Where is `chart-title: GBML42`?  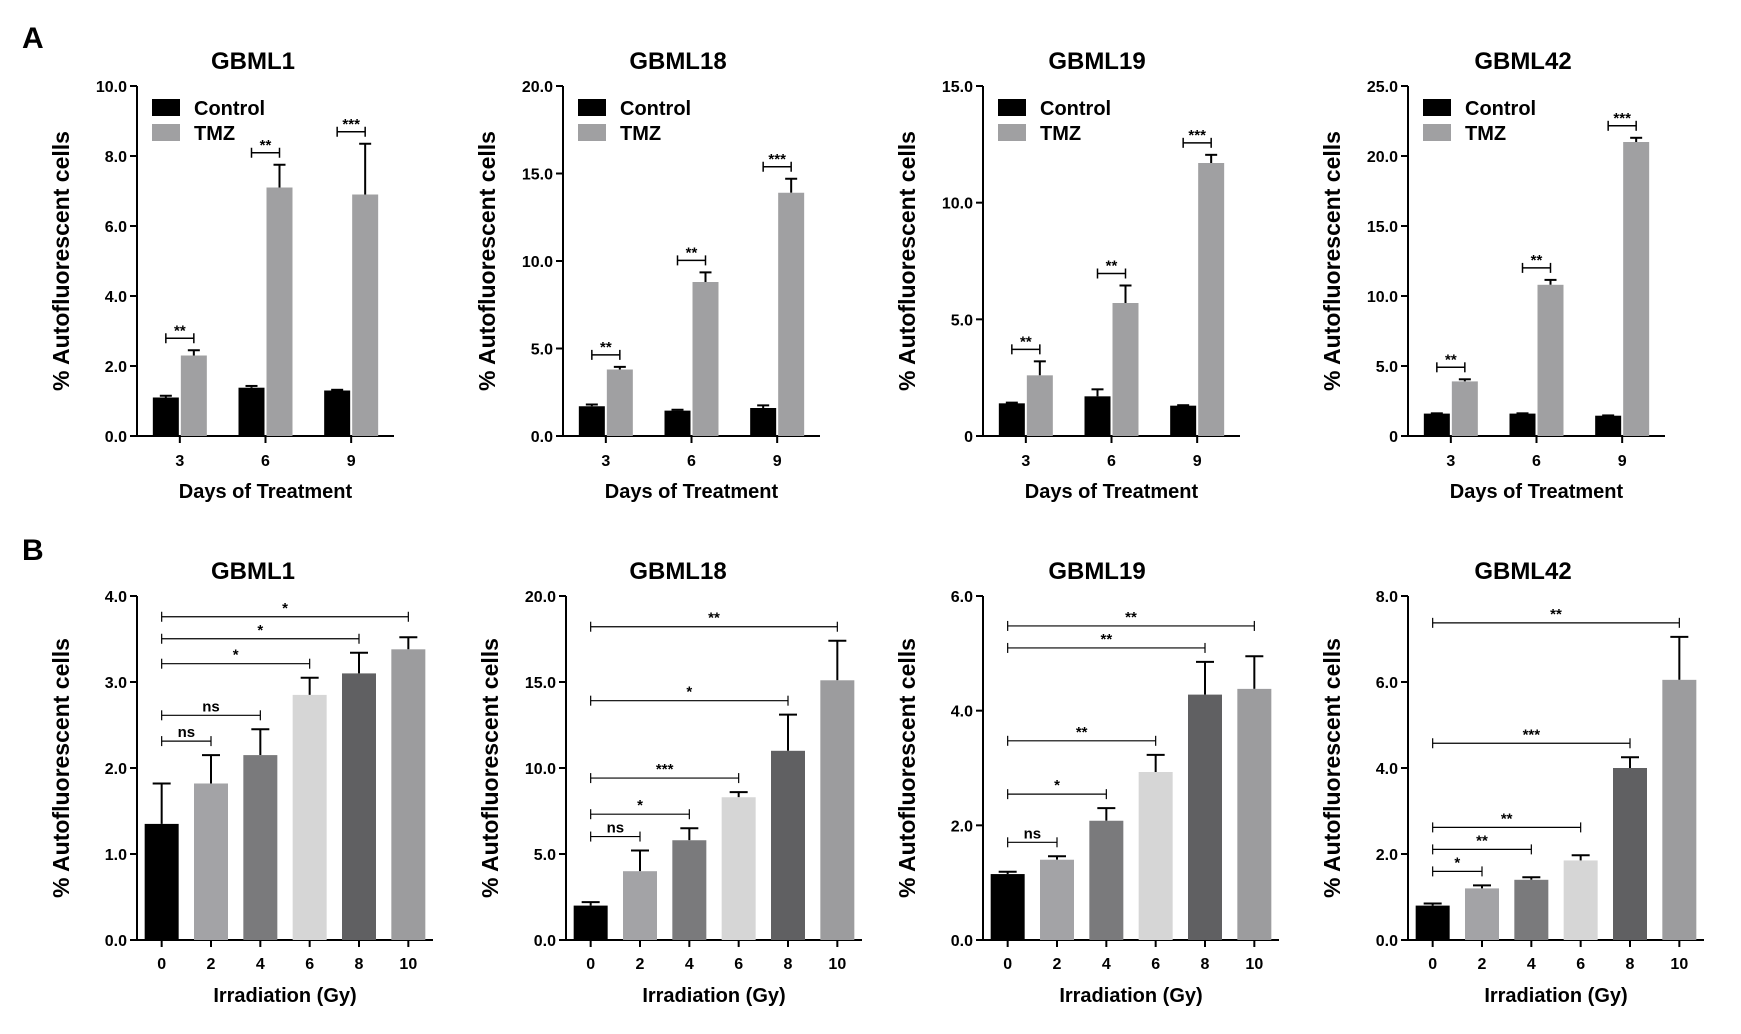
chart-title: GBML42 is located at coordinates (1522, 61).